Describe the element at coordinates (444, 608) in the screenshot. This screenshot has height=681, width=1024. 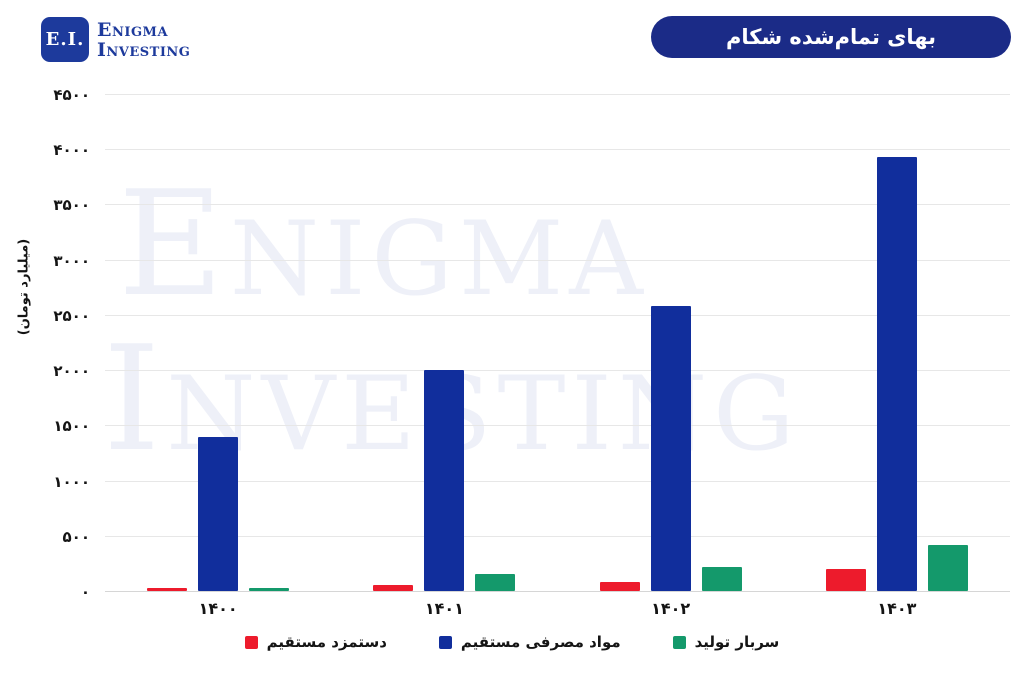
I see `x-tick-label-1401: ۱۴۰۱` at that location.